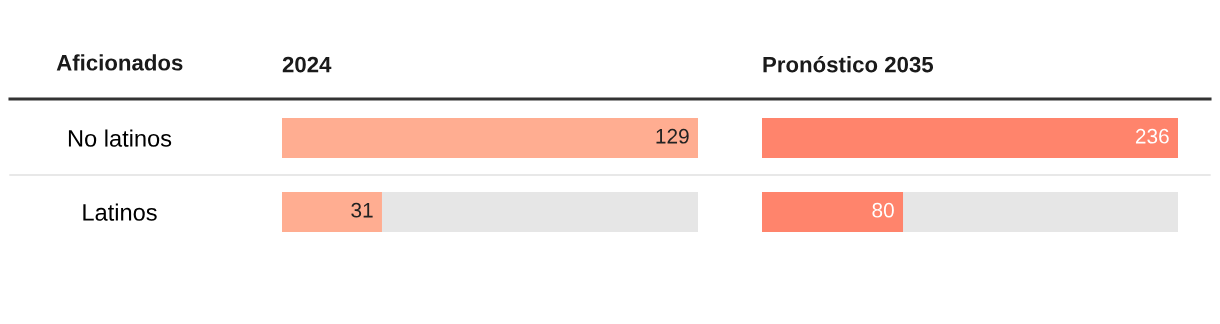 Image resolution: width=1220 pixels, height=324 pixels. Describe the element at coordinates (120, 138) in the screenshot. I see `y-tick-label: No latinos` at that location.